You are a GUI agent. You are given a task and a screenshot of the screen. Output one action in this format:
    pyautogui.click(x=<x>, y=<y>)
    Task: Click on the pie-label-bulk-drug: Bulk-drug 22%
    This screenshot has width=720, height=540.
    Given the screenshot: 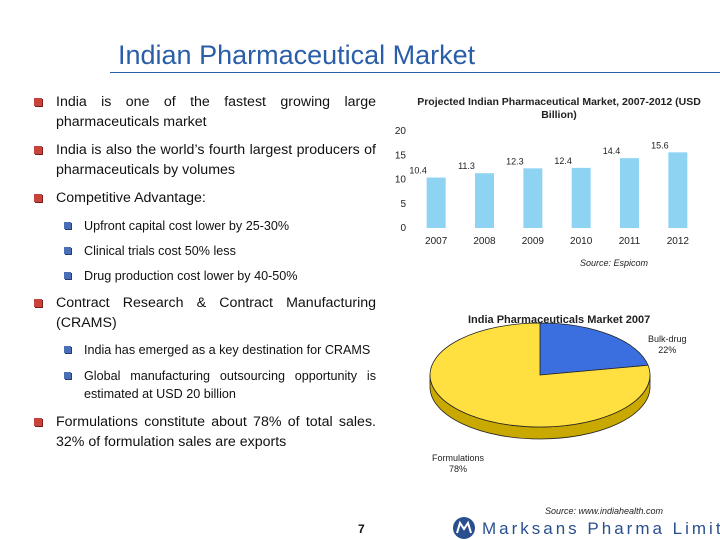 What is the action you would take?
    pyautogui.click(x=667, y=345)
    